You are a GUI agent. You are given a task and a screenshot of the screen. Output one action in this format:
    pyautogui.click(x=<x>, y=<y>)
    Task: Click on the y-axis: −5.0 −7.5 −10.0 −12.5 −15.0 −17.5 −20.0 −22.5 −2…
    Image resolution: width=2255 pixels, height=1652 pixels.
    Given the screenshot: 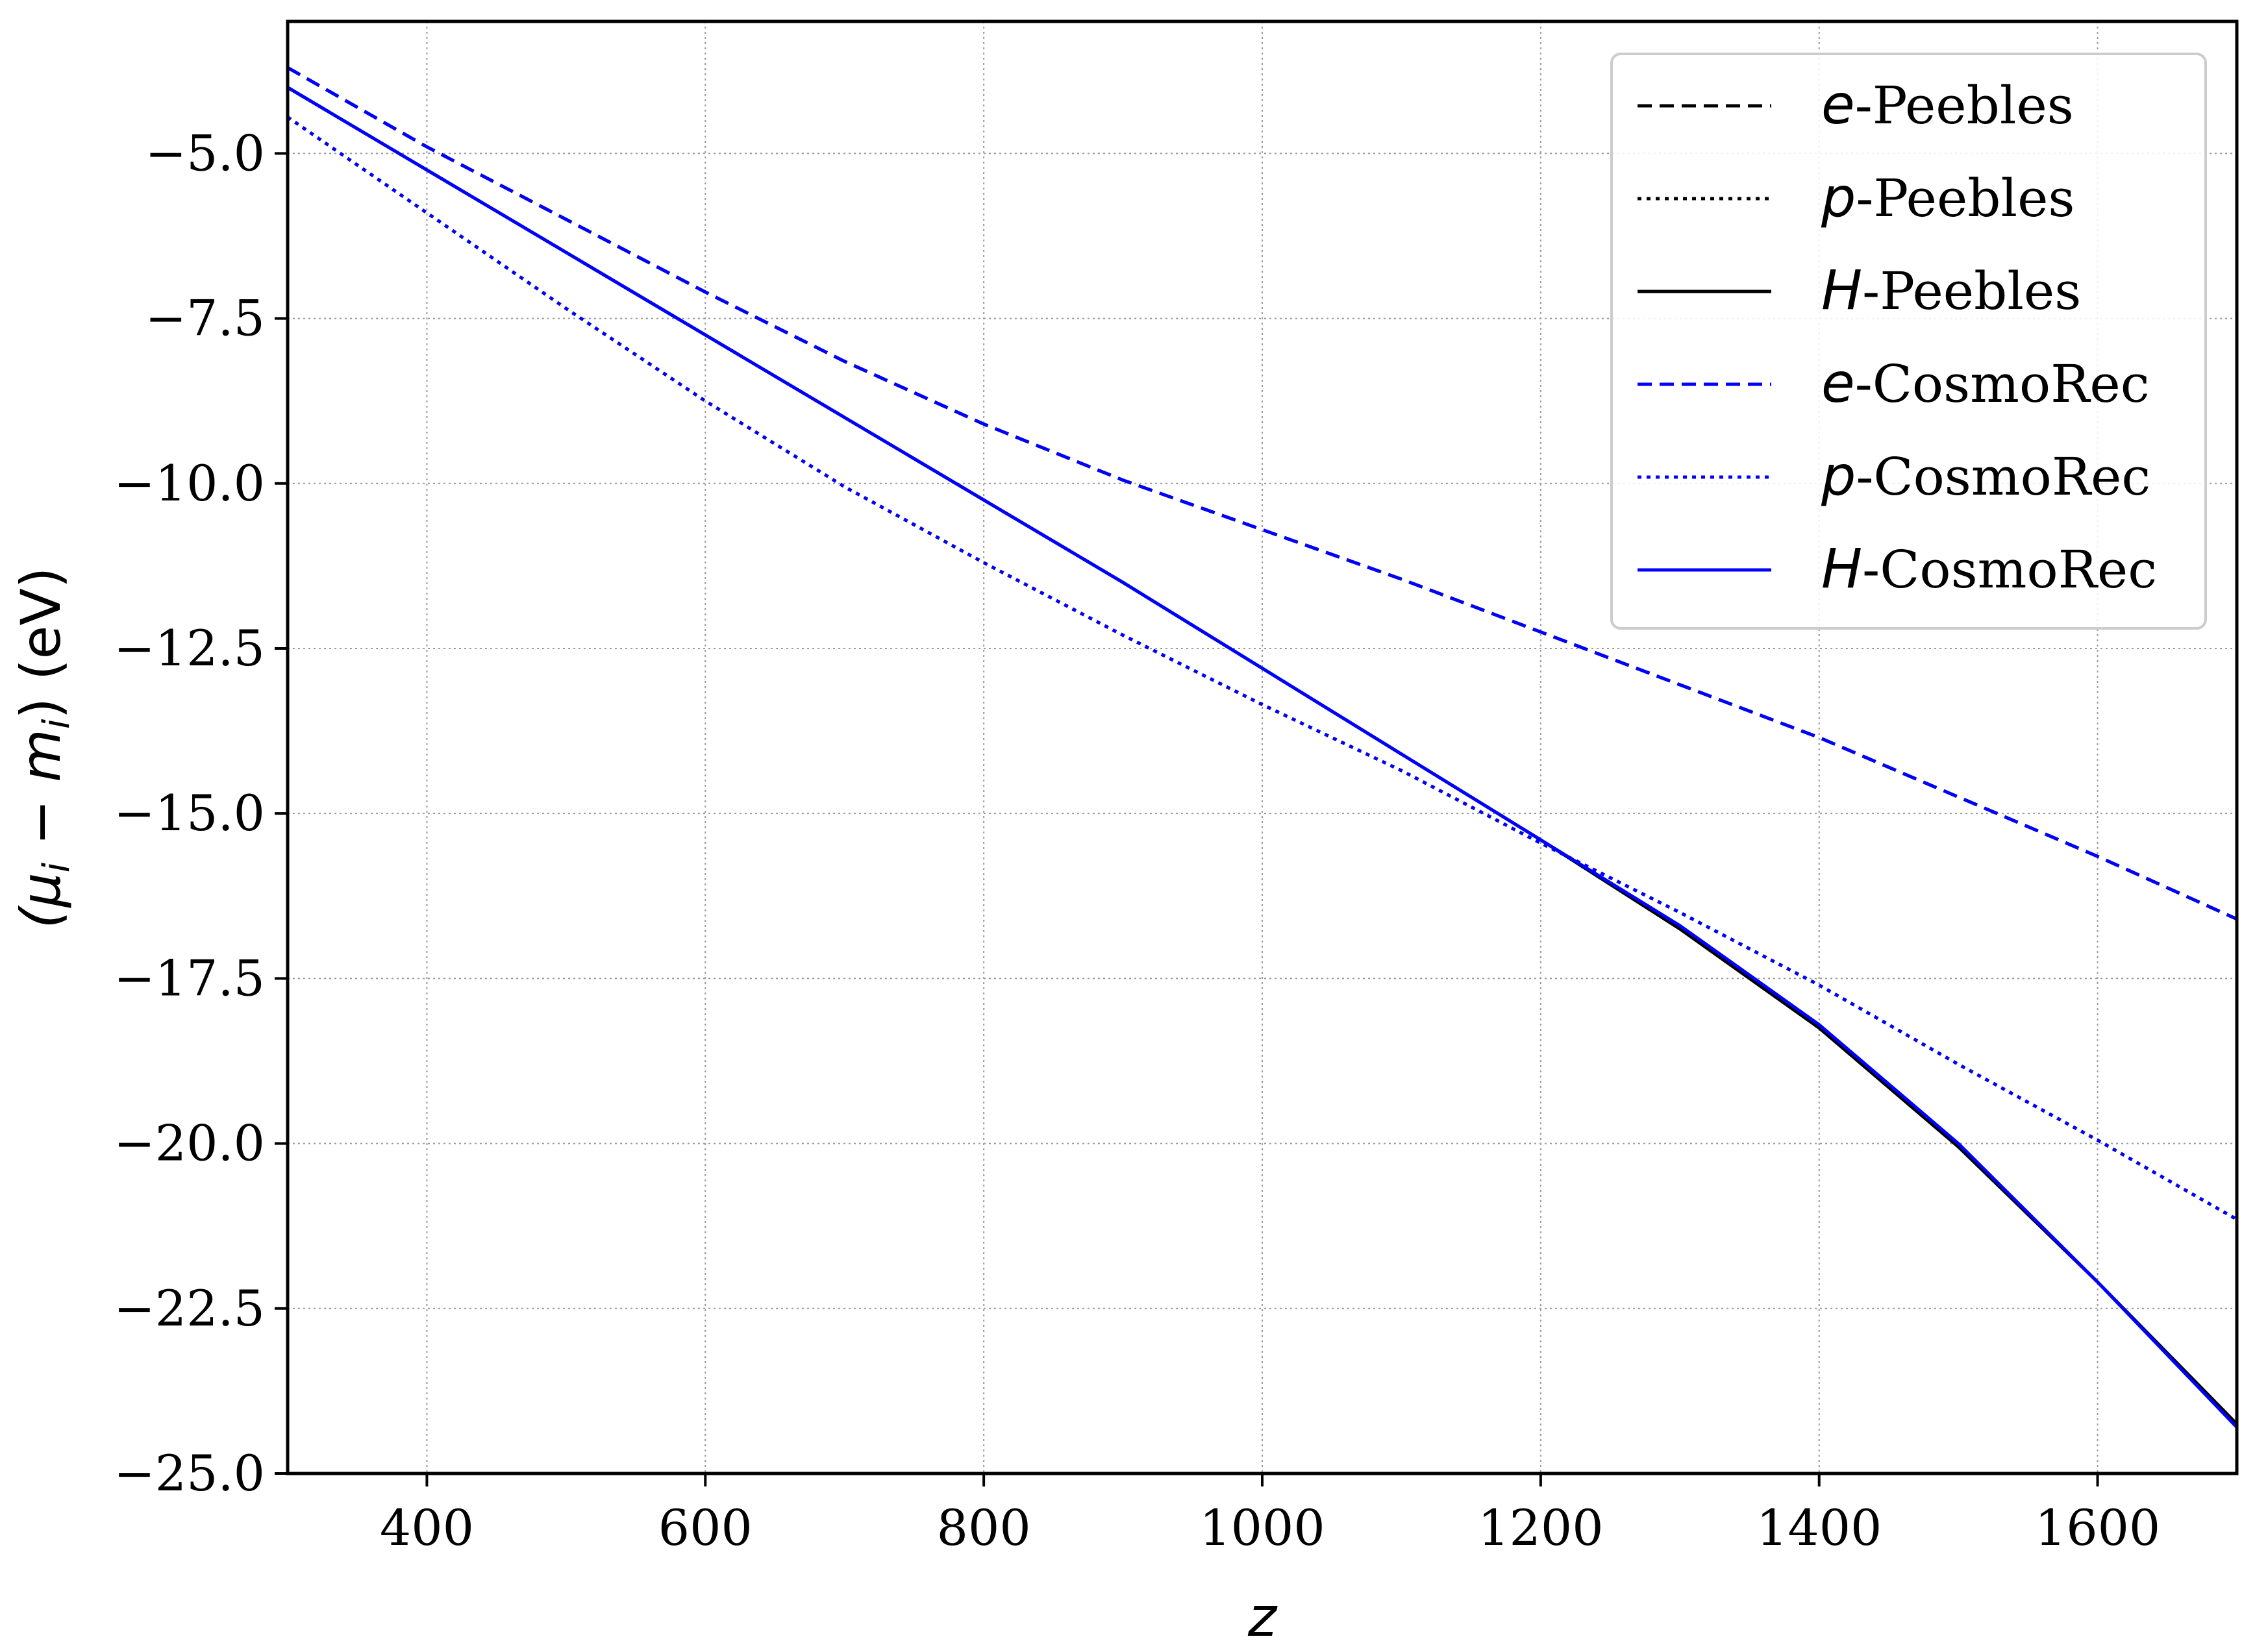 What is the action you would take?
    pyautogui.click(x=201, y=813)
    